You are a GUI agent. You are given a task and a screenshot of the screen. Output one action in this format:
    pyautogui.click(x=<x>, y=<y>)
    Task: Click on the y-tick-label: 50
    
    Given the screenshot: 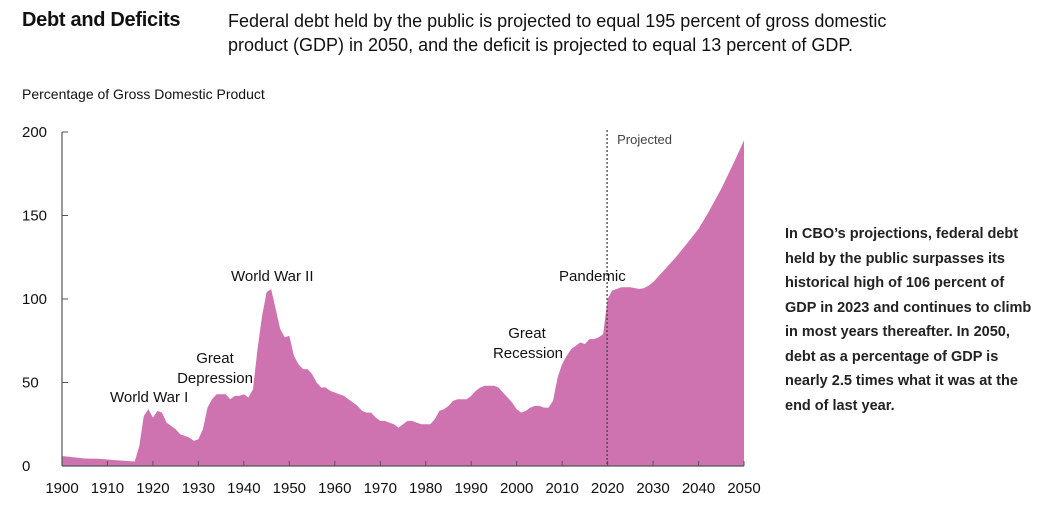 What is the action you would take?
    pyautogui.click(x=30, y=383)
    